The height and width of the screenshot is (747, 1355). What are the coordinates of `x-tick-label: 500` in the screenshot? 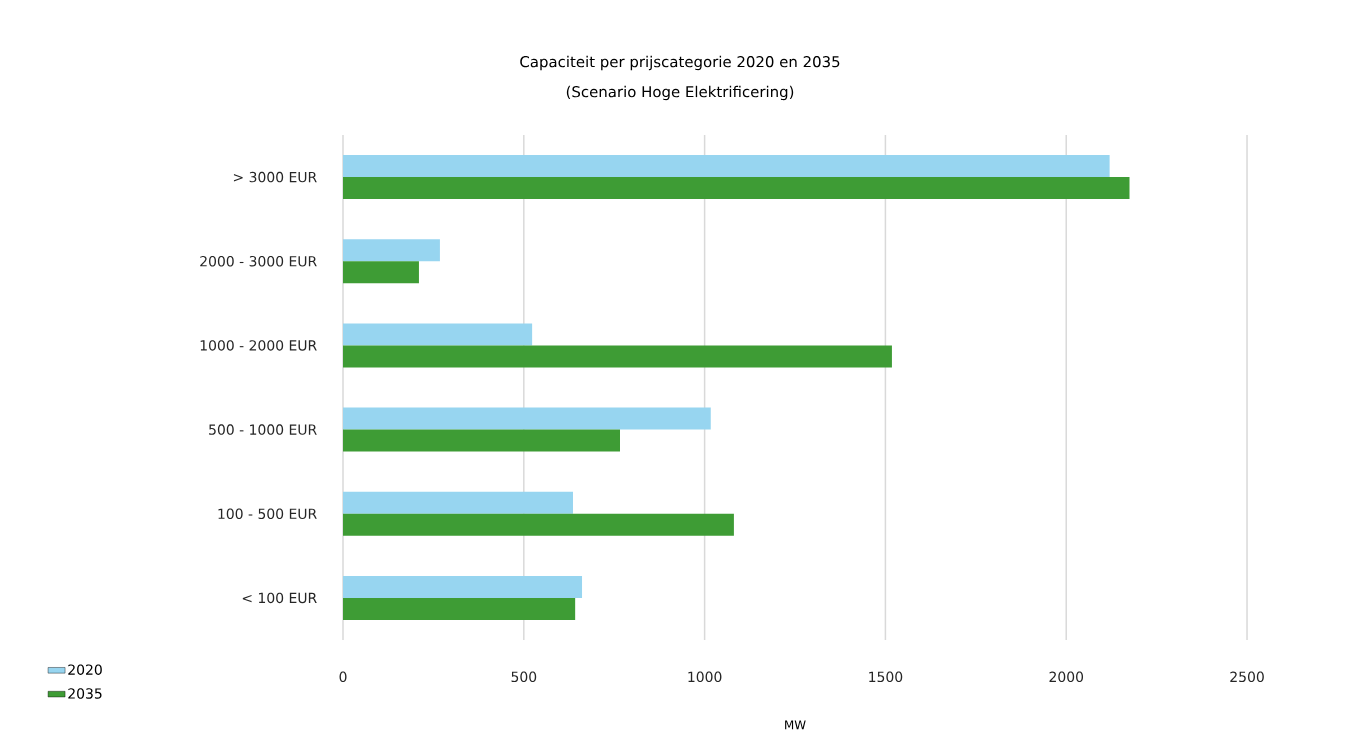 It's located at (524, 677).